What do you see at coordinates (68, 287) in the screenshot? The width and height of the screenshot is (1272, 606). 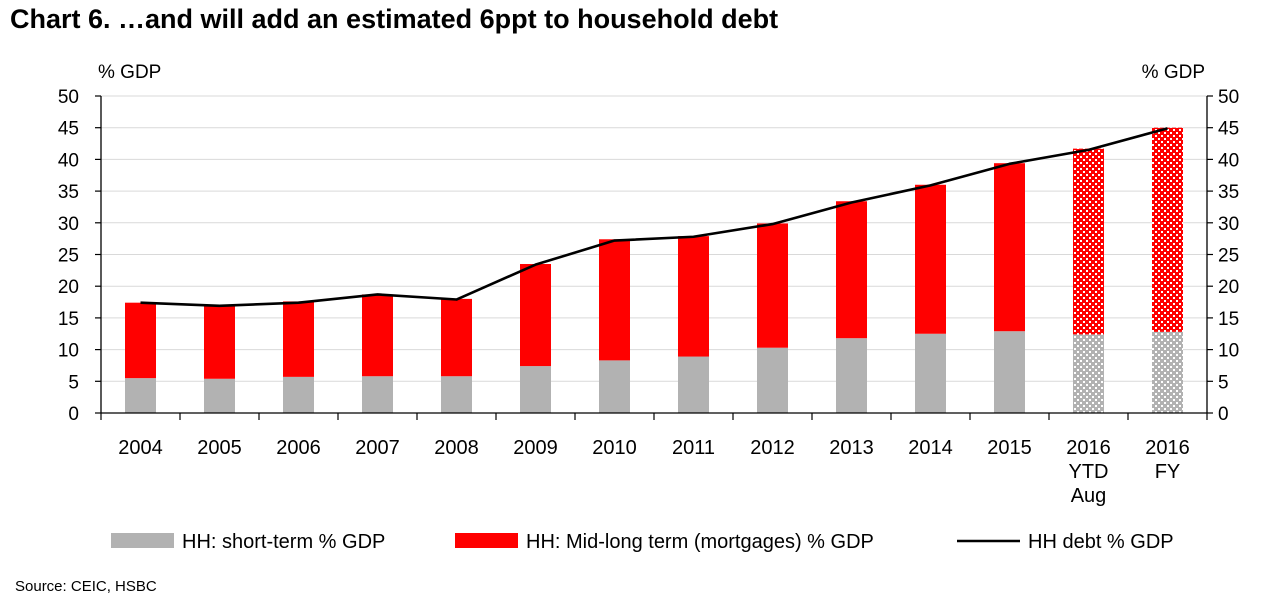 I see `left-tick-label: 20` at bounding box center [68, 287].